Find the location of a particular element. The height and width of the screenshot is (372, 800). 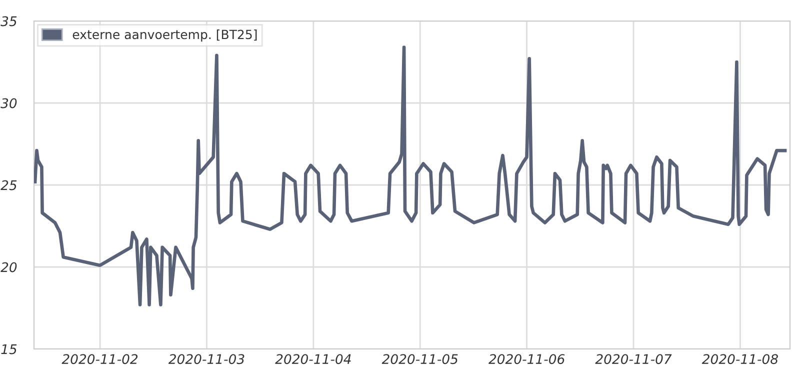

x-tick-label: 2020-11-05 is located at coordinates (420, 359).